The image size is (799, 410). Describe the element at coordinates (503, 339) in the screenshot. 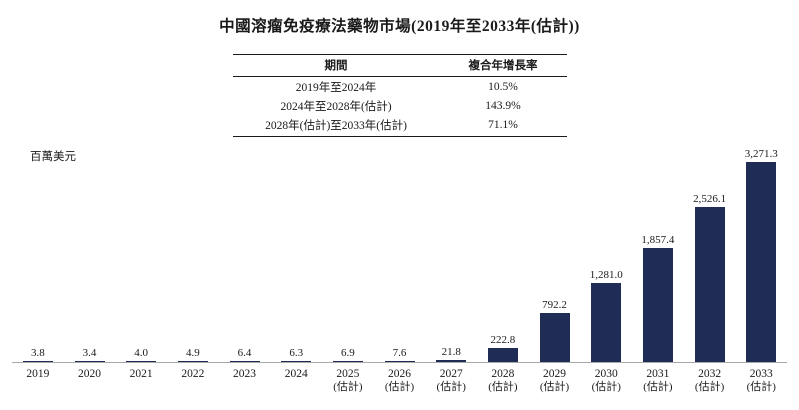

I see `bar-value-label: 222.8` at that location.